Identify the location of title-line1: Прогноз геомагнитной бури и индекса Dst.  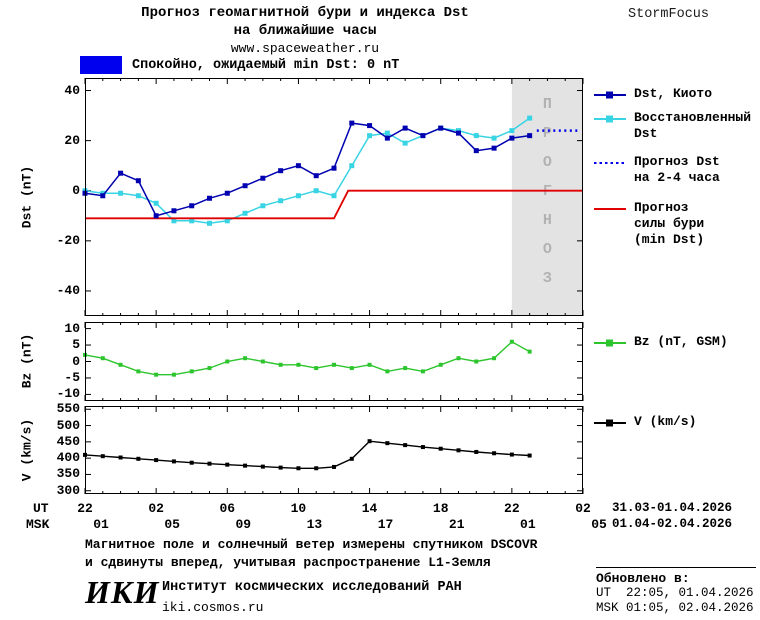
(305, 13).